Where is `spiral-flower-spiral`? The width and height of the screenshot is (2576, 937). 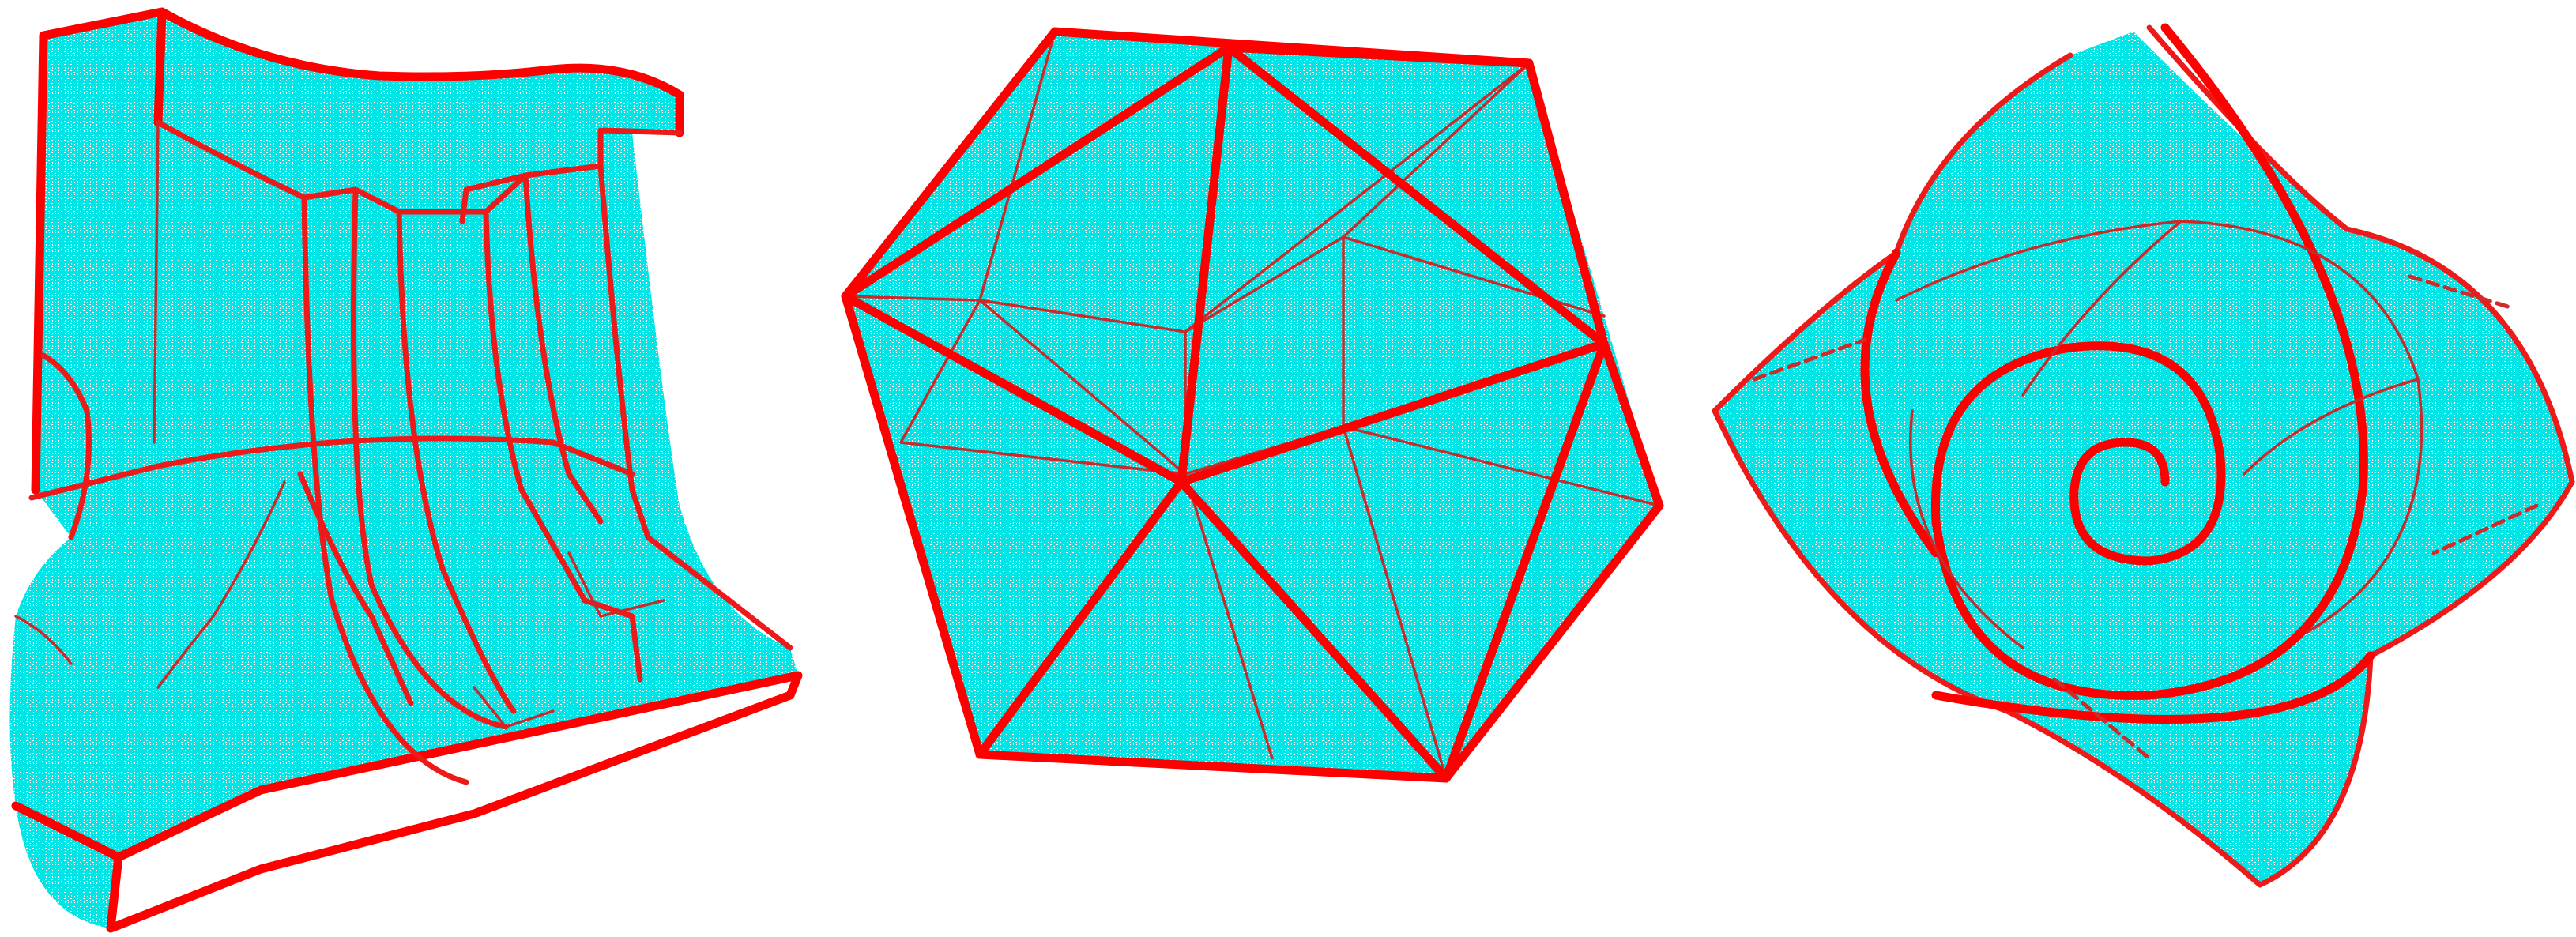
spiral-flower-spiral is located at coordinates (2117, 373).